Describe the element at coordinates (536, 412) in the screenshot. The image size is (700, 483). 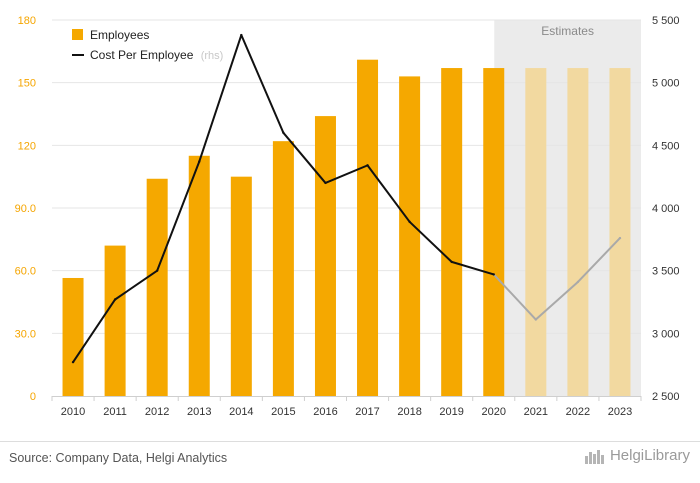
I see `x-tick-label-2021: 2021` at that location.